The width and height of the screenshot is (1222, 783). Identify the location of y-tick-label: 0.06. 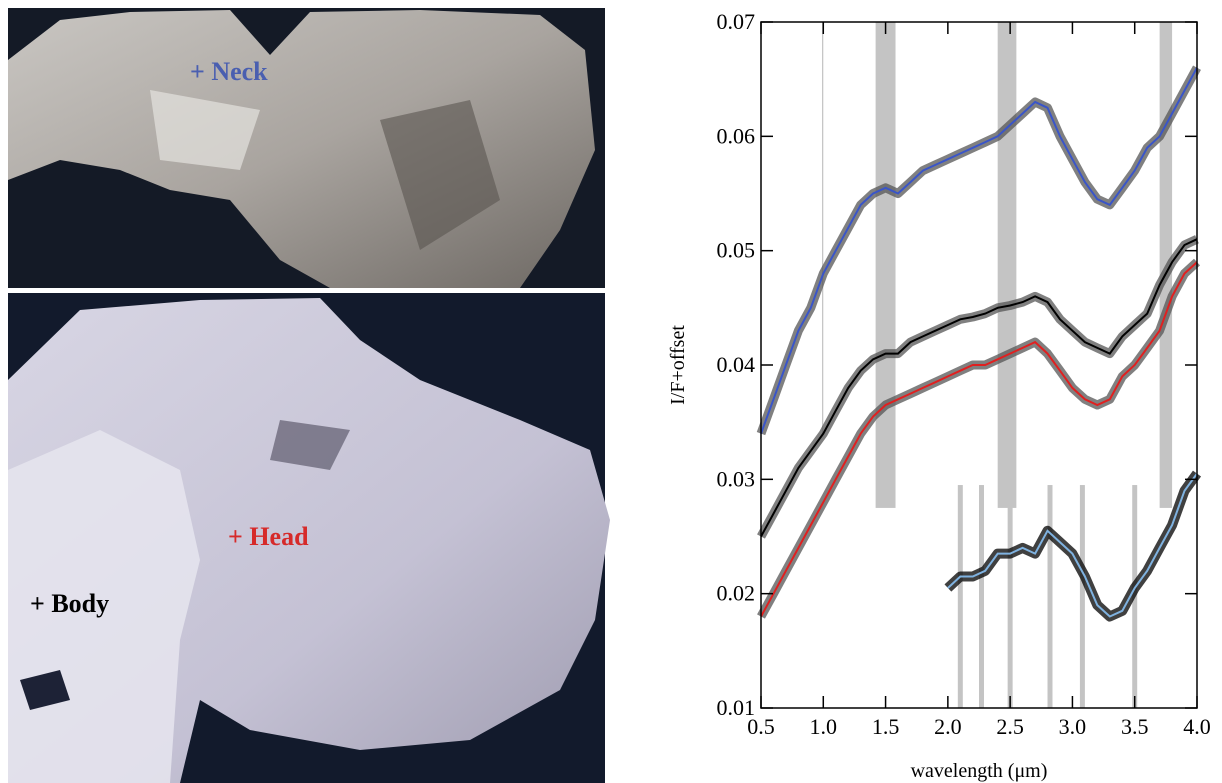
(736, 135).